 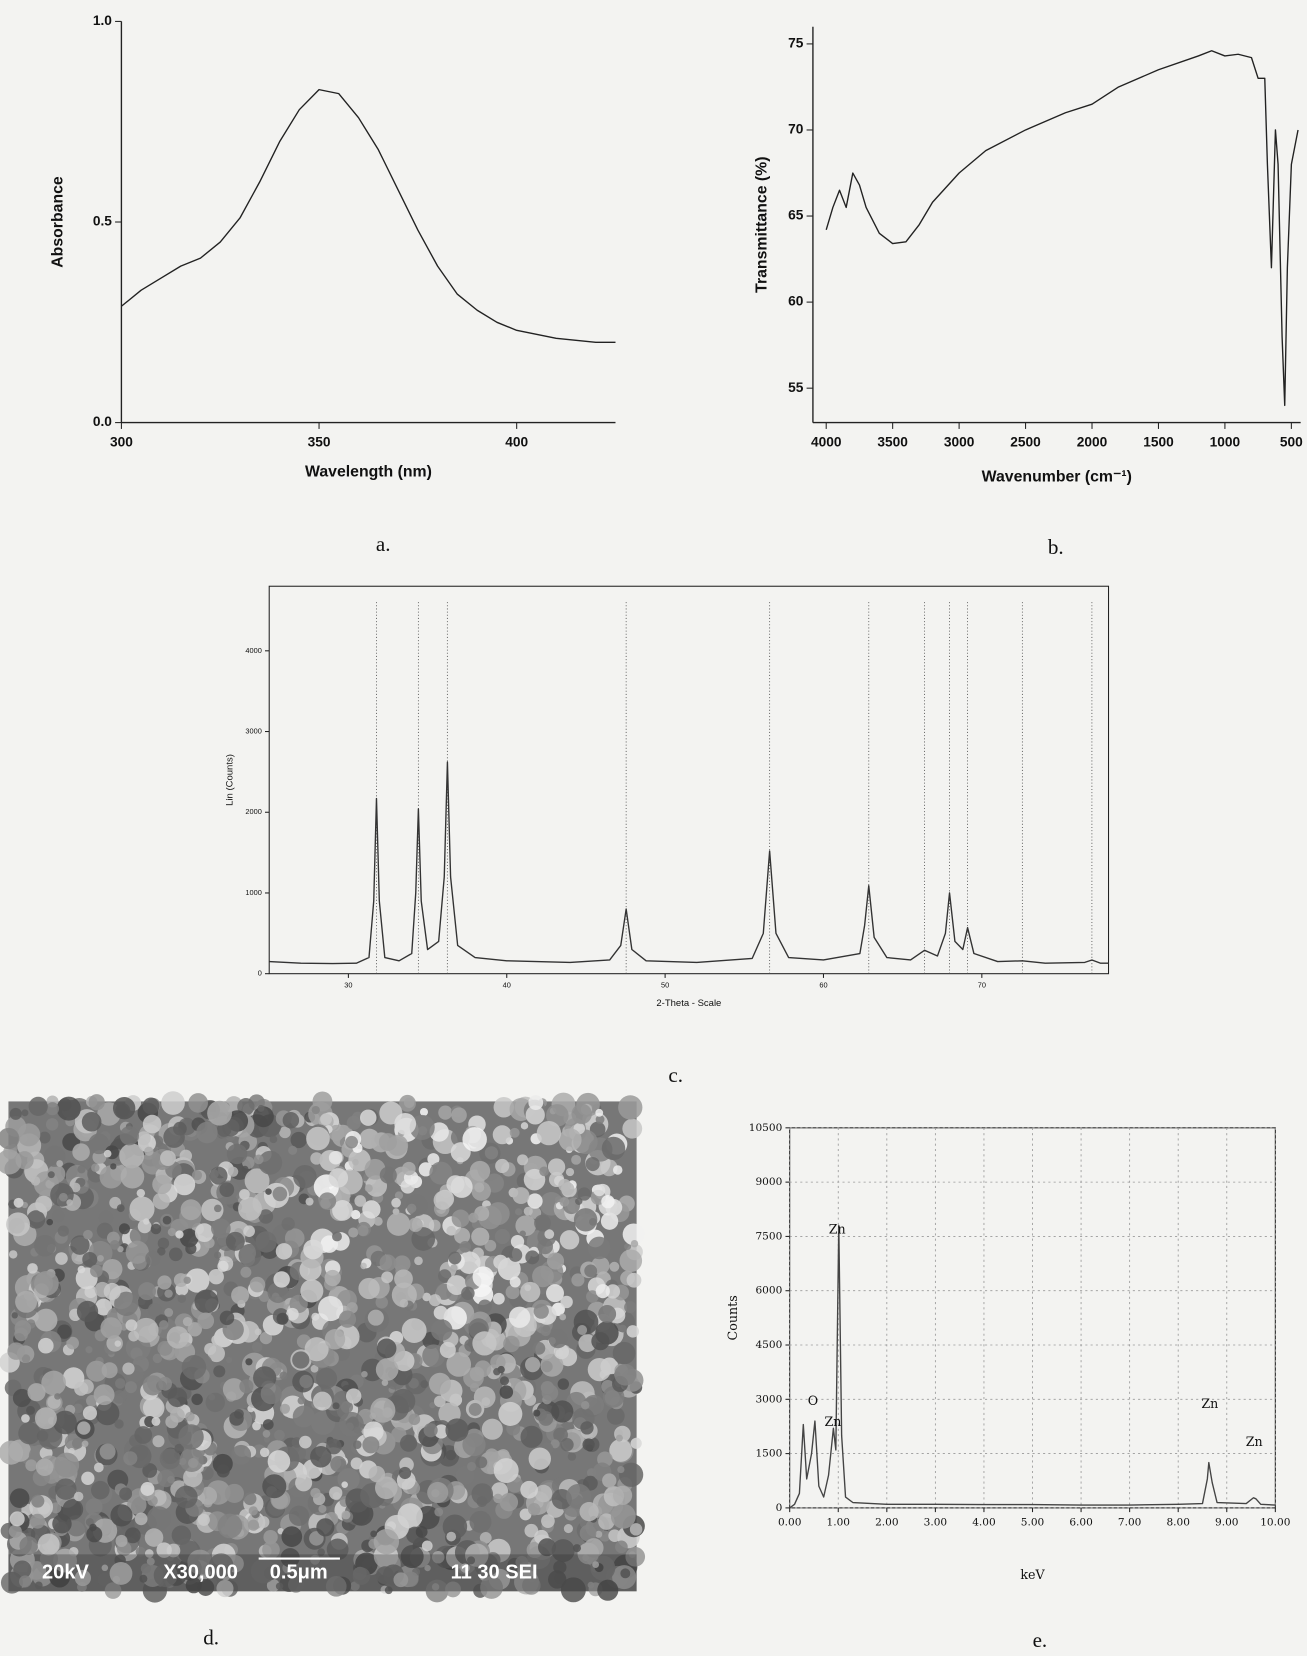 I want to click on x-tick-label: 400, so click(x=516, y=441).